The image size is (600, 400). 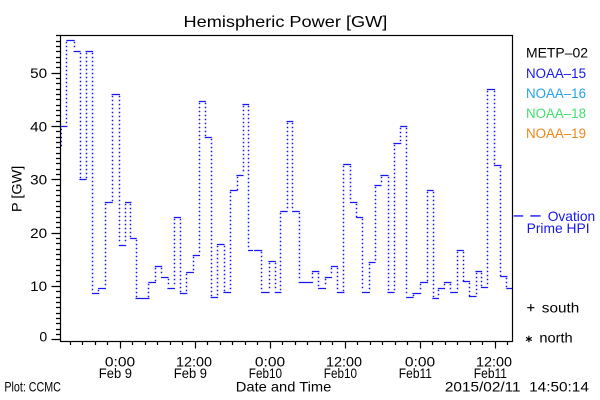 What do you see at coordinates (558, 228) in the screenshot?
I see `svg-text: Prime HPI` at bounding box center [558, 228].